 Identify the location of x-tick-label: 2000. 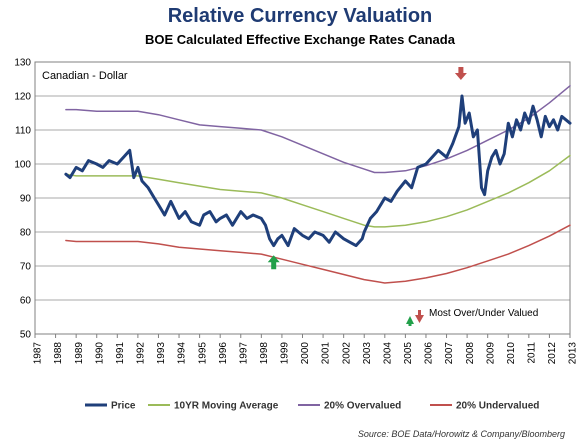
(305, 353).